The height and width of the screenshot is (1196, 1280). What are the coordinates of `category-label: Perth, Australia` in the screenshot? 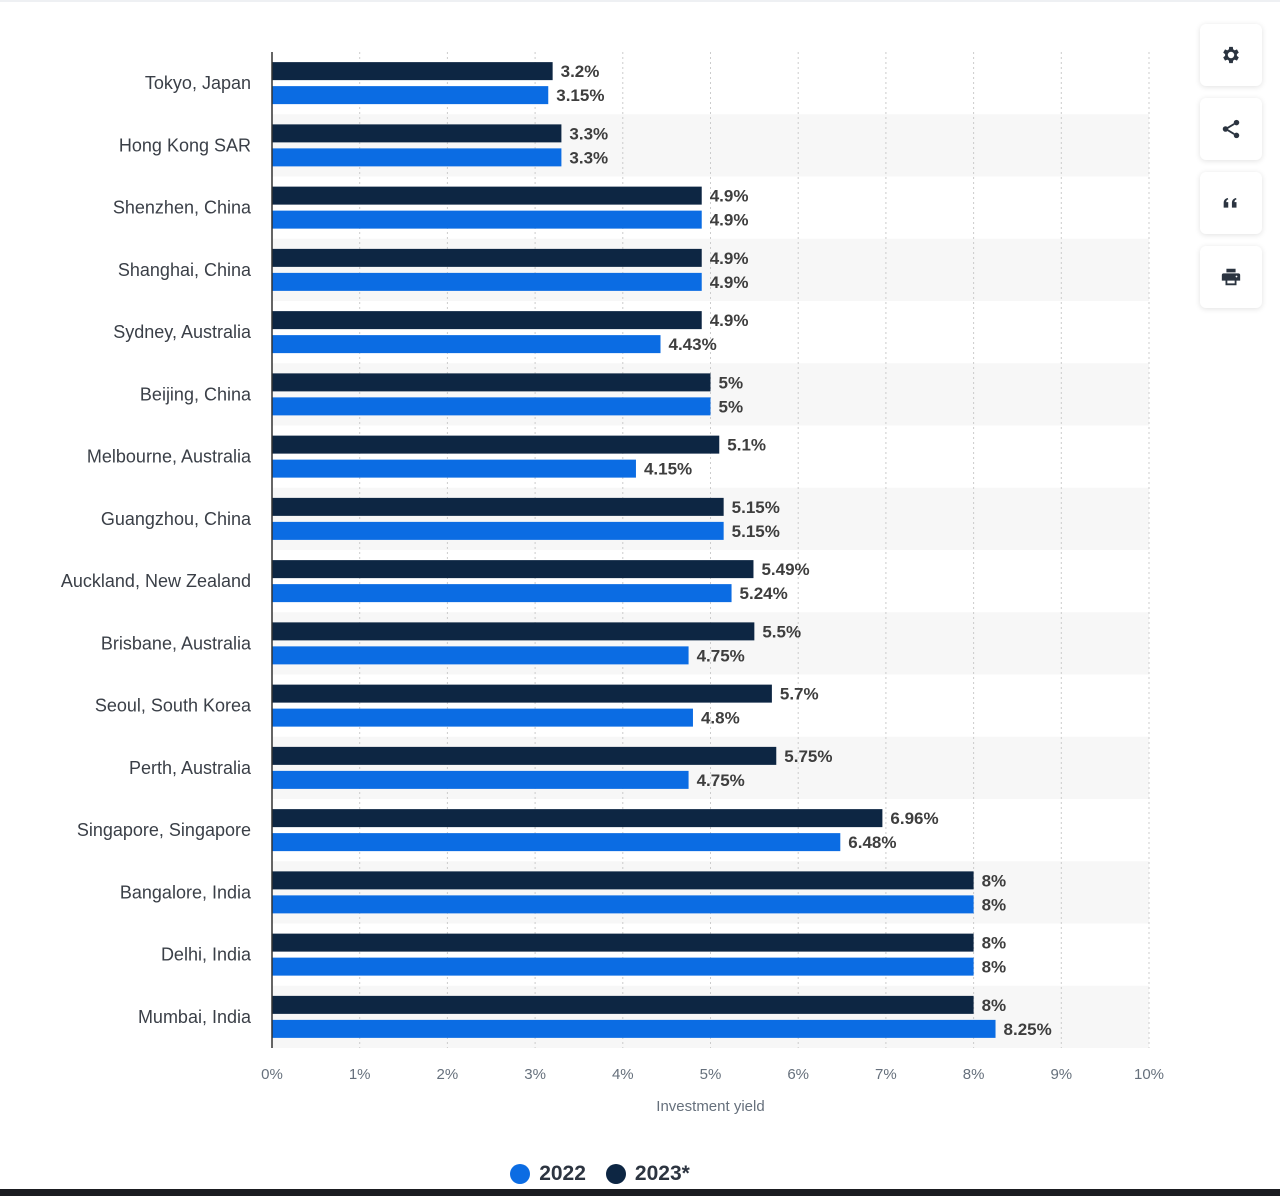 It's located at (190, 768).